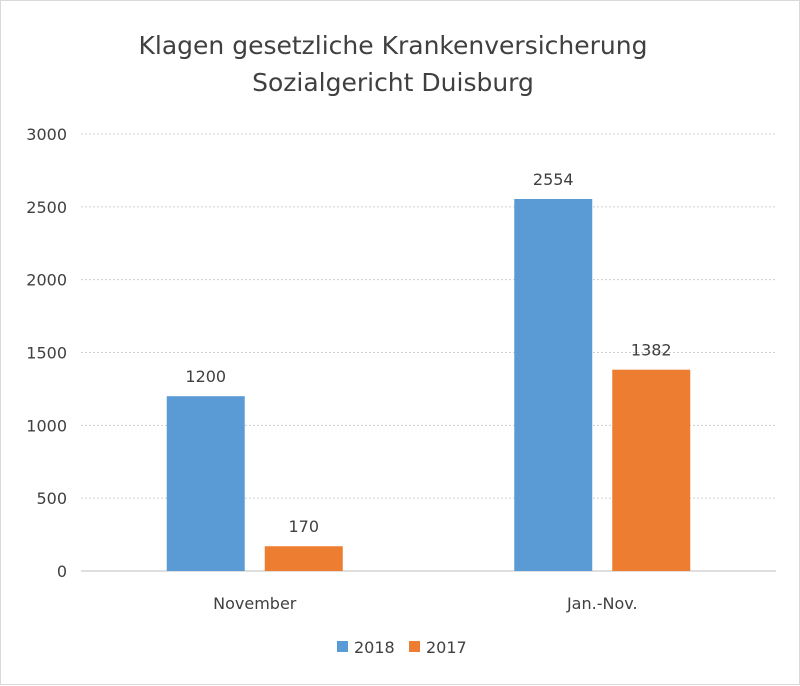 The height and width of the screenshot is (686, 800). I want to click on y-tick-label: 500, so click(51, 498).